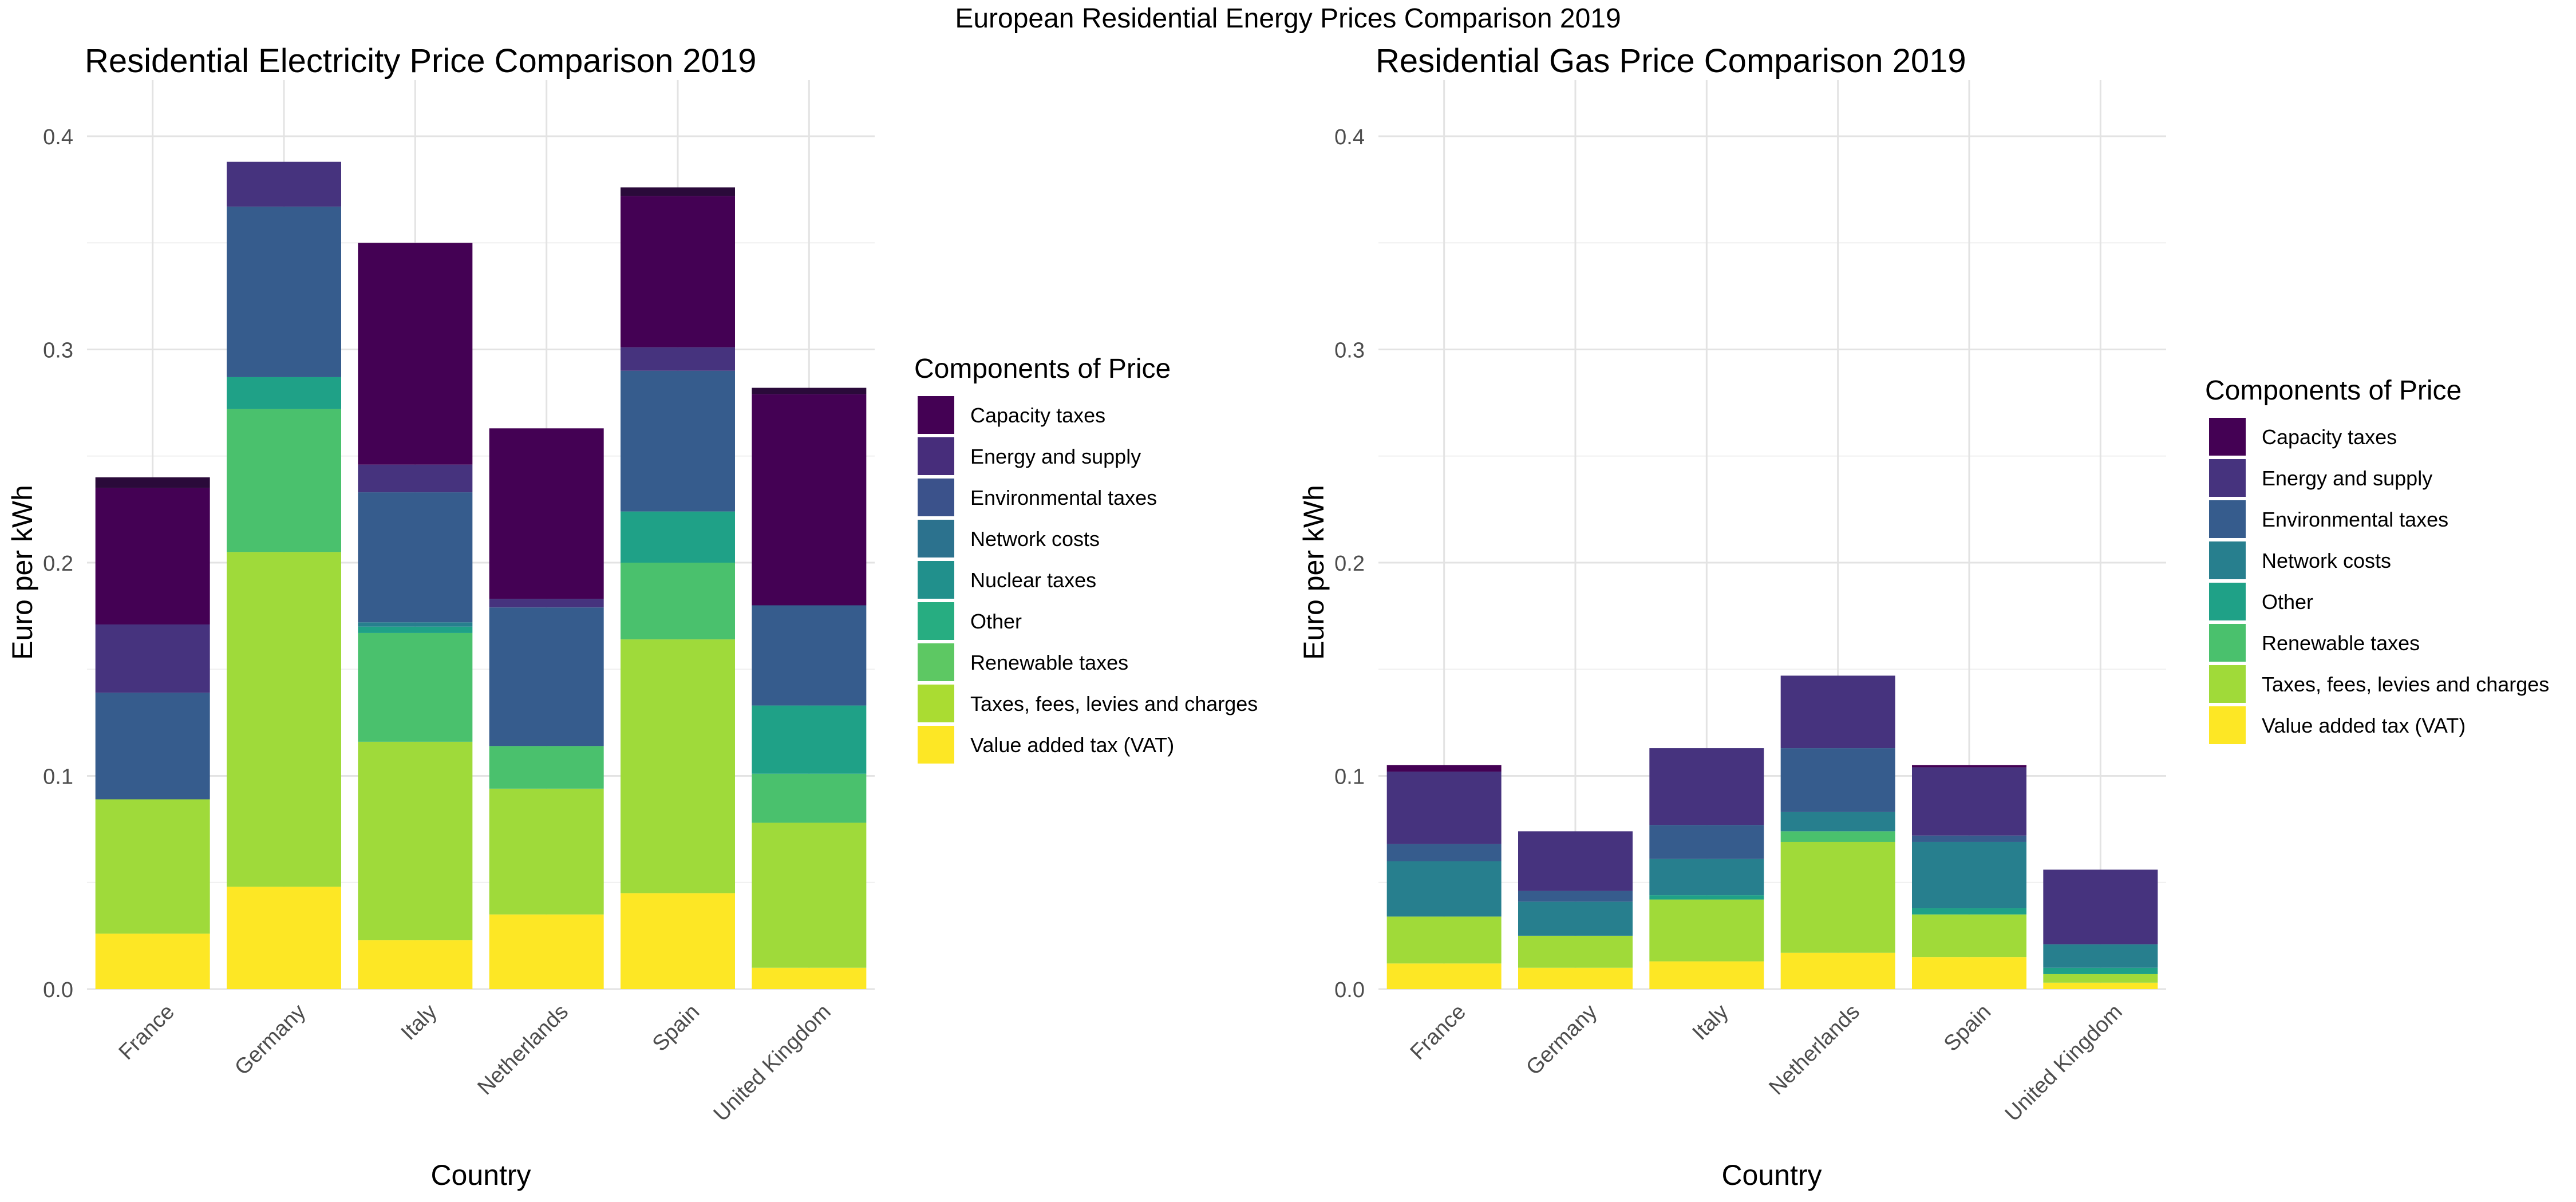 The height and width of the screenshot is (1202, 2576). I want to click on gas-y-tick-label: 0.1, so click(1349, 777).